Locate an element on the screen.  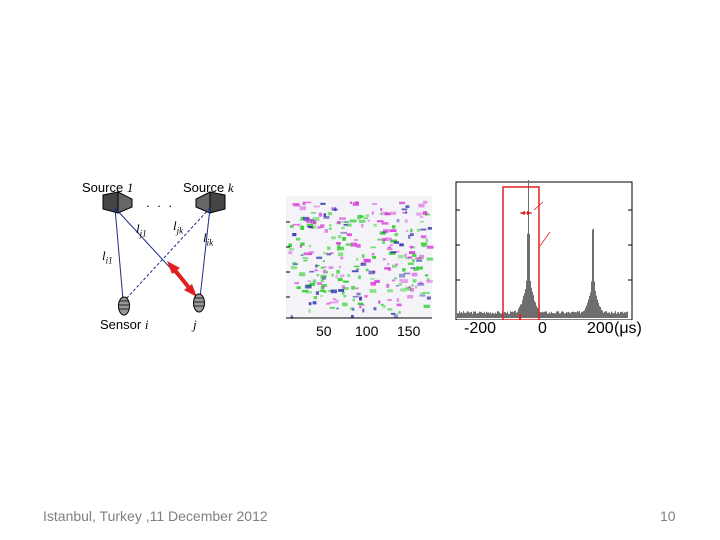
microphone-icon is located at coordinates (199, 303).